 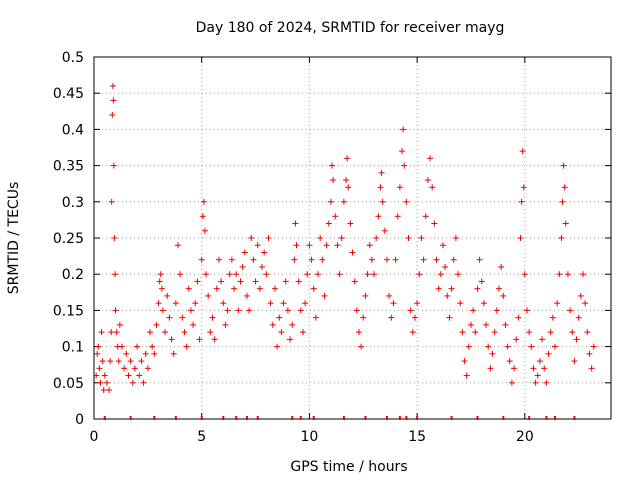 I want to click on y-tick-label: 0.2, so click(x=73, y=275).